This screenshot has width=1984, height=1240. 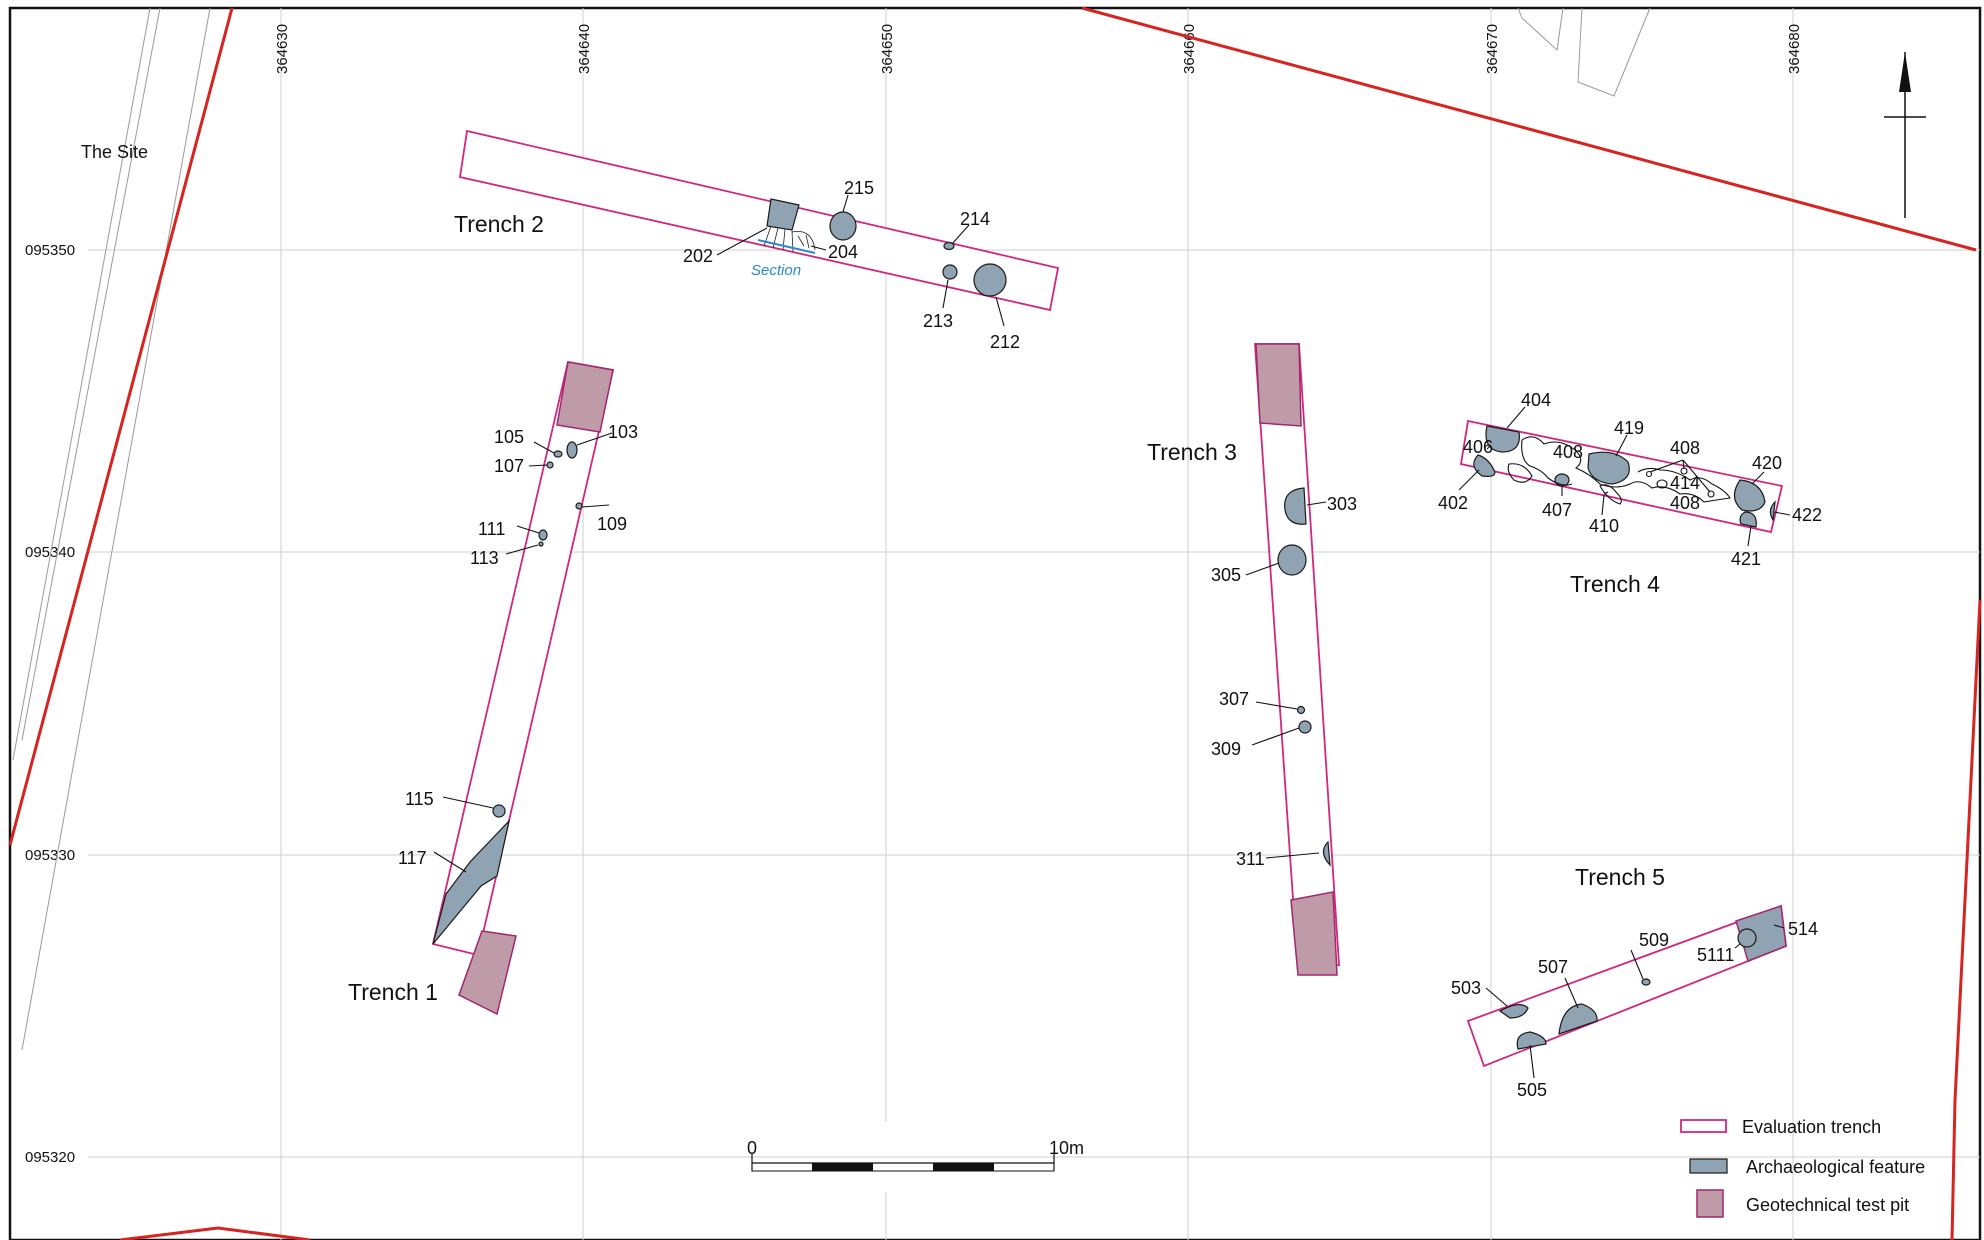 I want to click on feature-label-419: 419, so click(x=1629, y=428).